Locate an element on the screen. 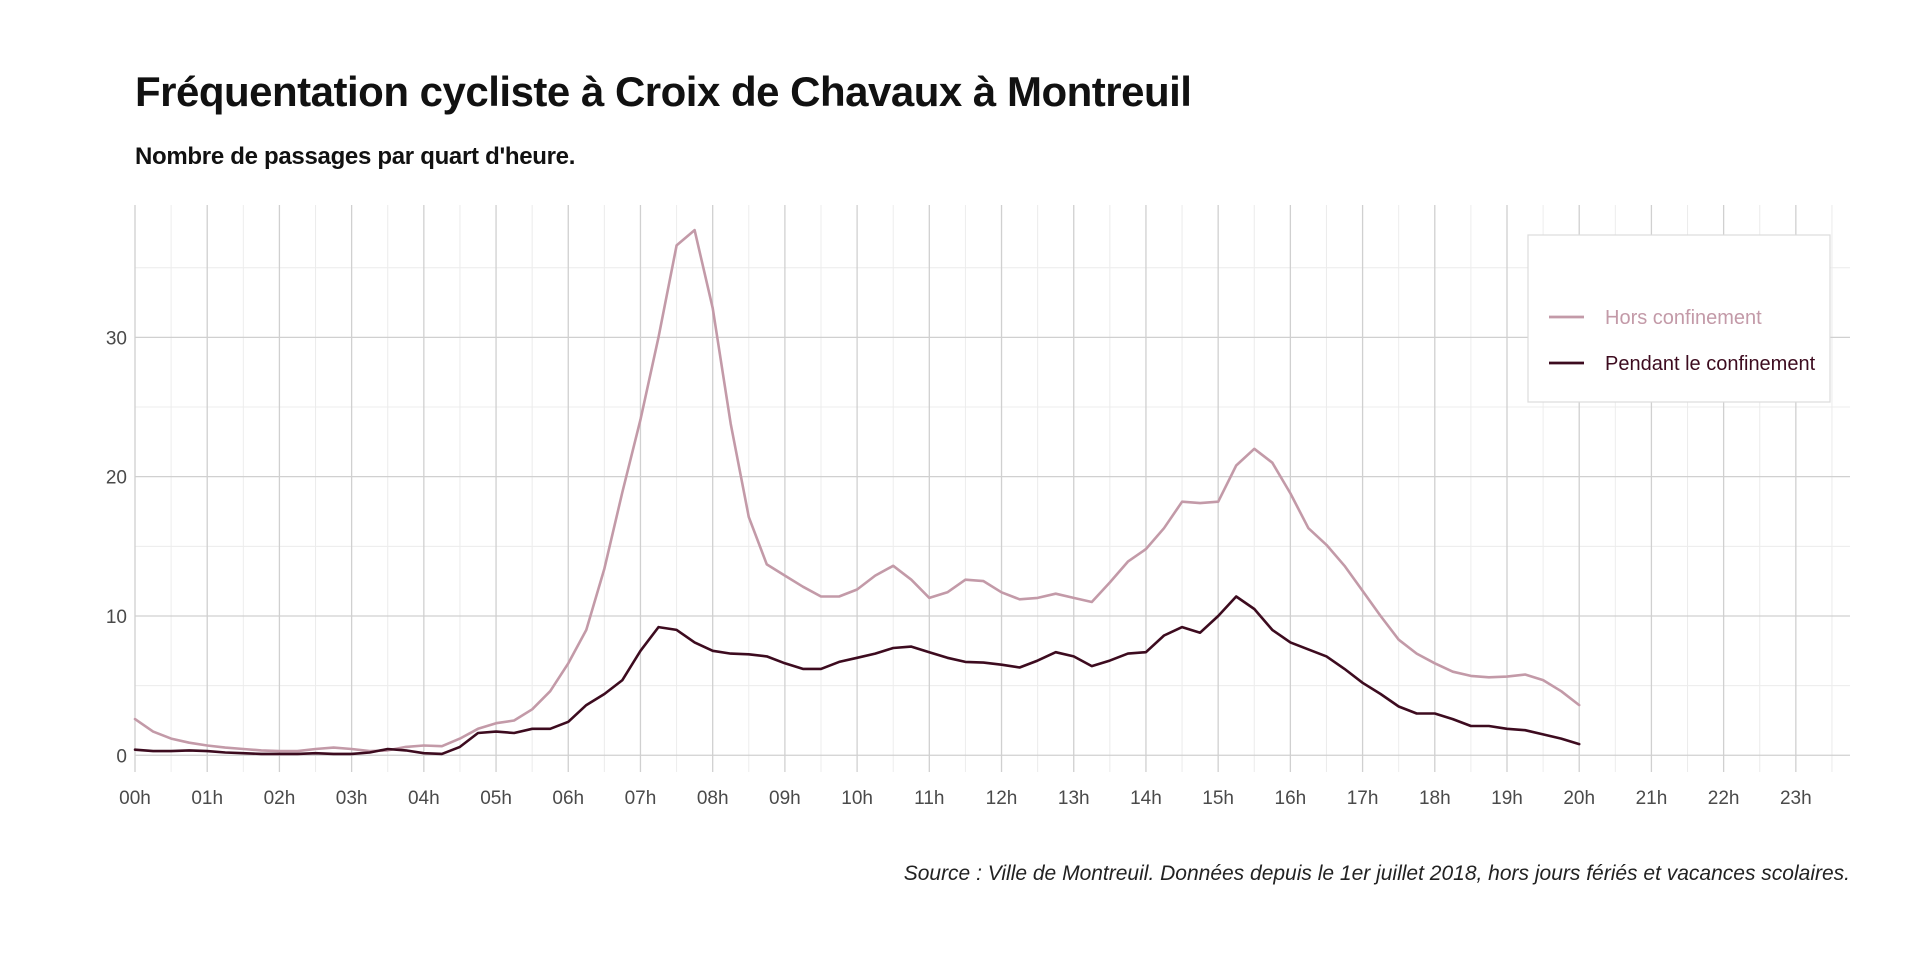 The width and height of the screenshot is (1920, 960). x-tick-label: 00h is located at coordinates (135, 798).